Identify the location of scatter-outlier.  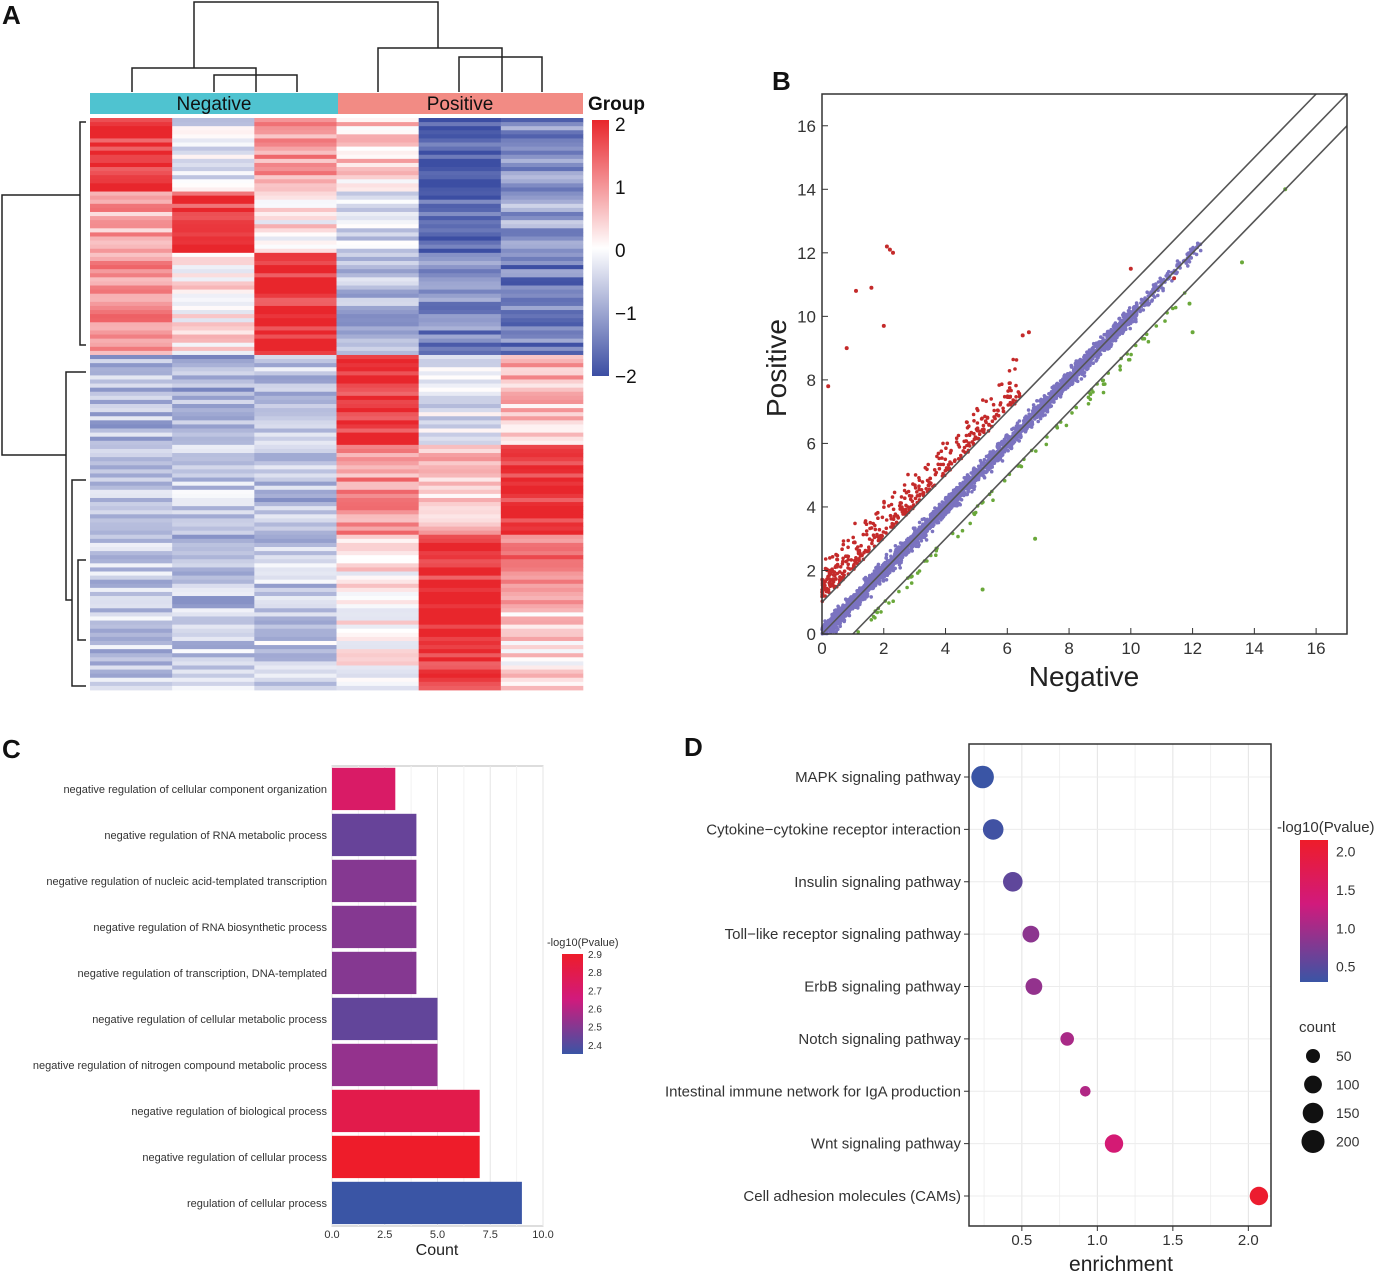
(1035, 538).